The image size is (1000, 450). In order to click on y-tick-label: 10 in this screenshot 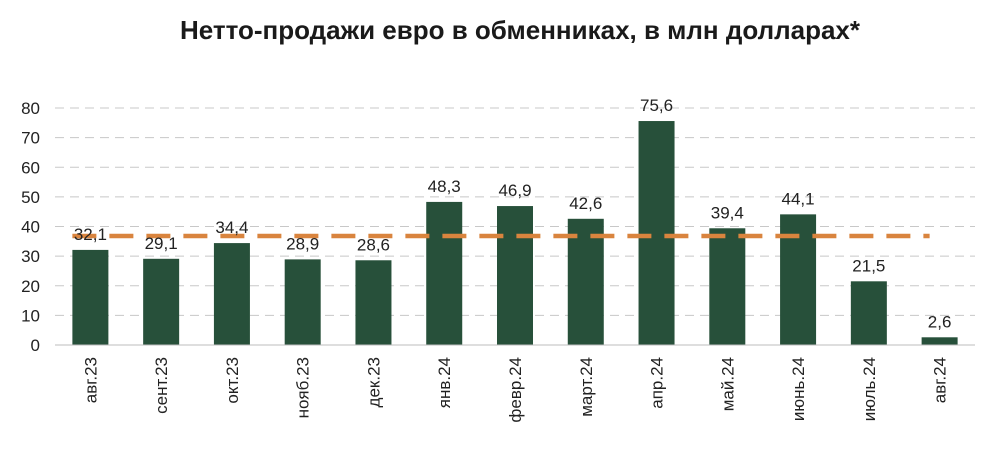, I will do `click(30, 315)`.